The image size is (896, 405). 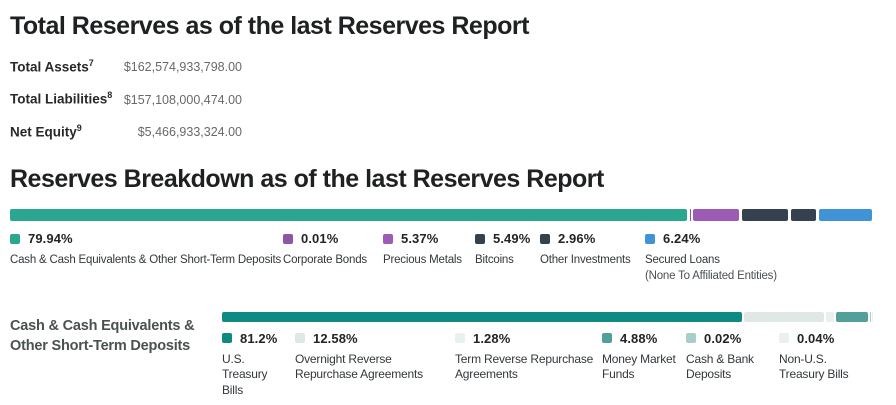 I want to click on bar-segment-term-reverse-repurchase-agreements, so click(x=830, y=316).